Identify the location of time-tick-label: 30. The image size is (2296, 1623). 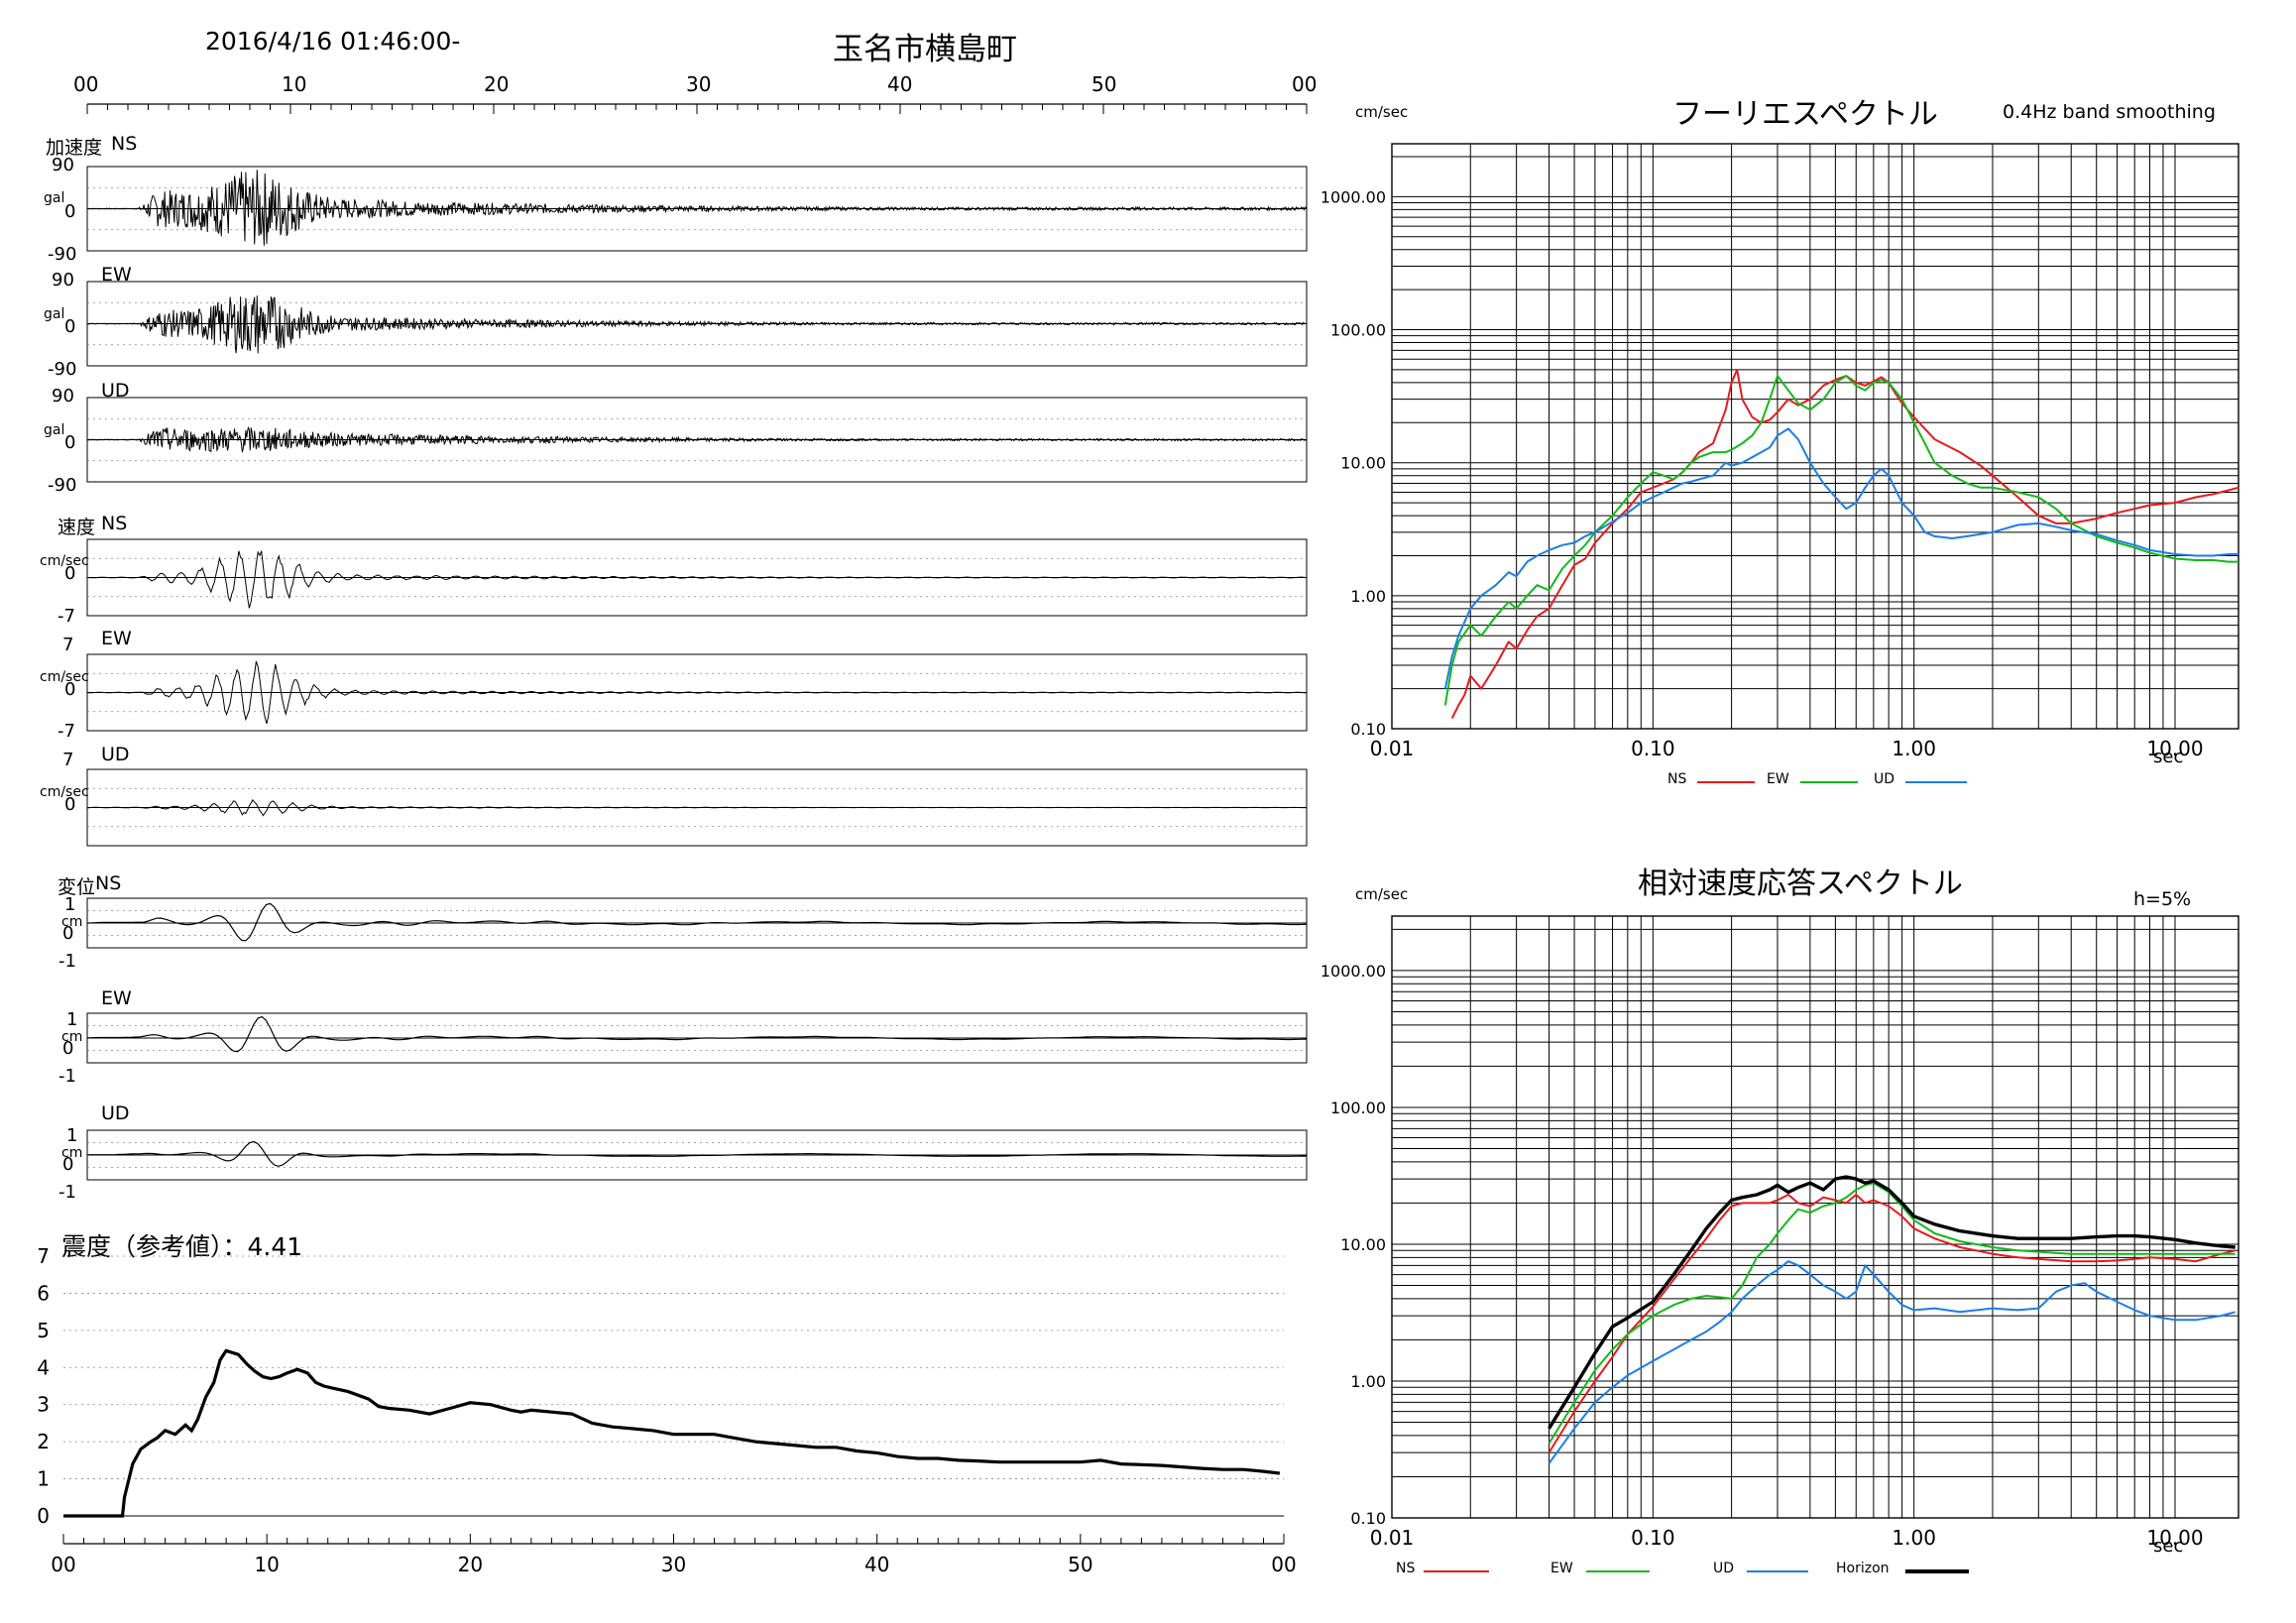
(699, 84).